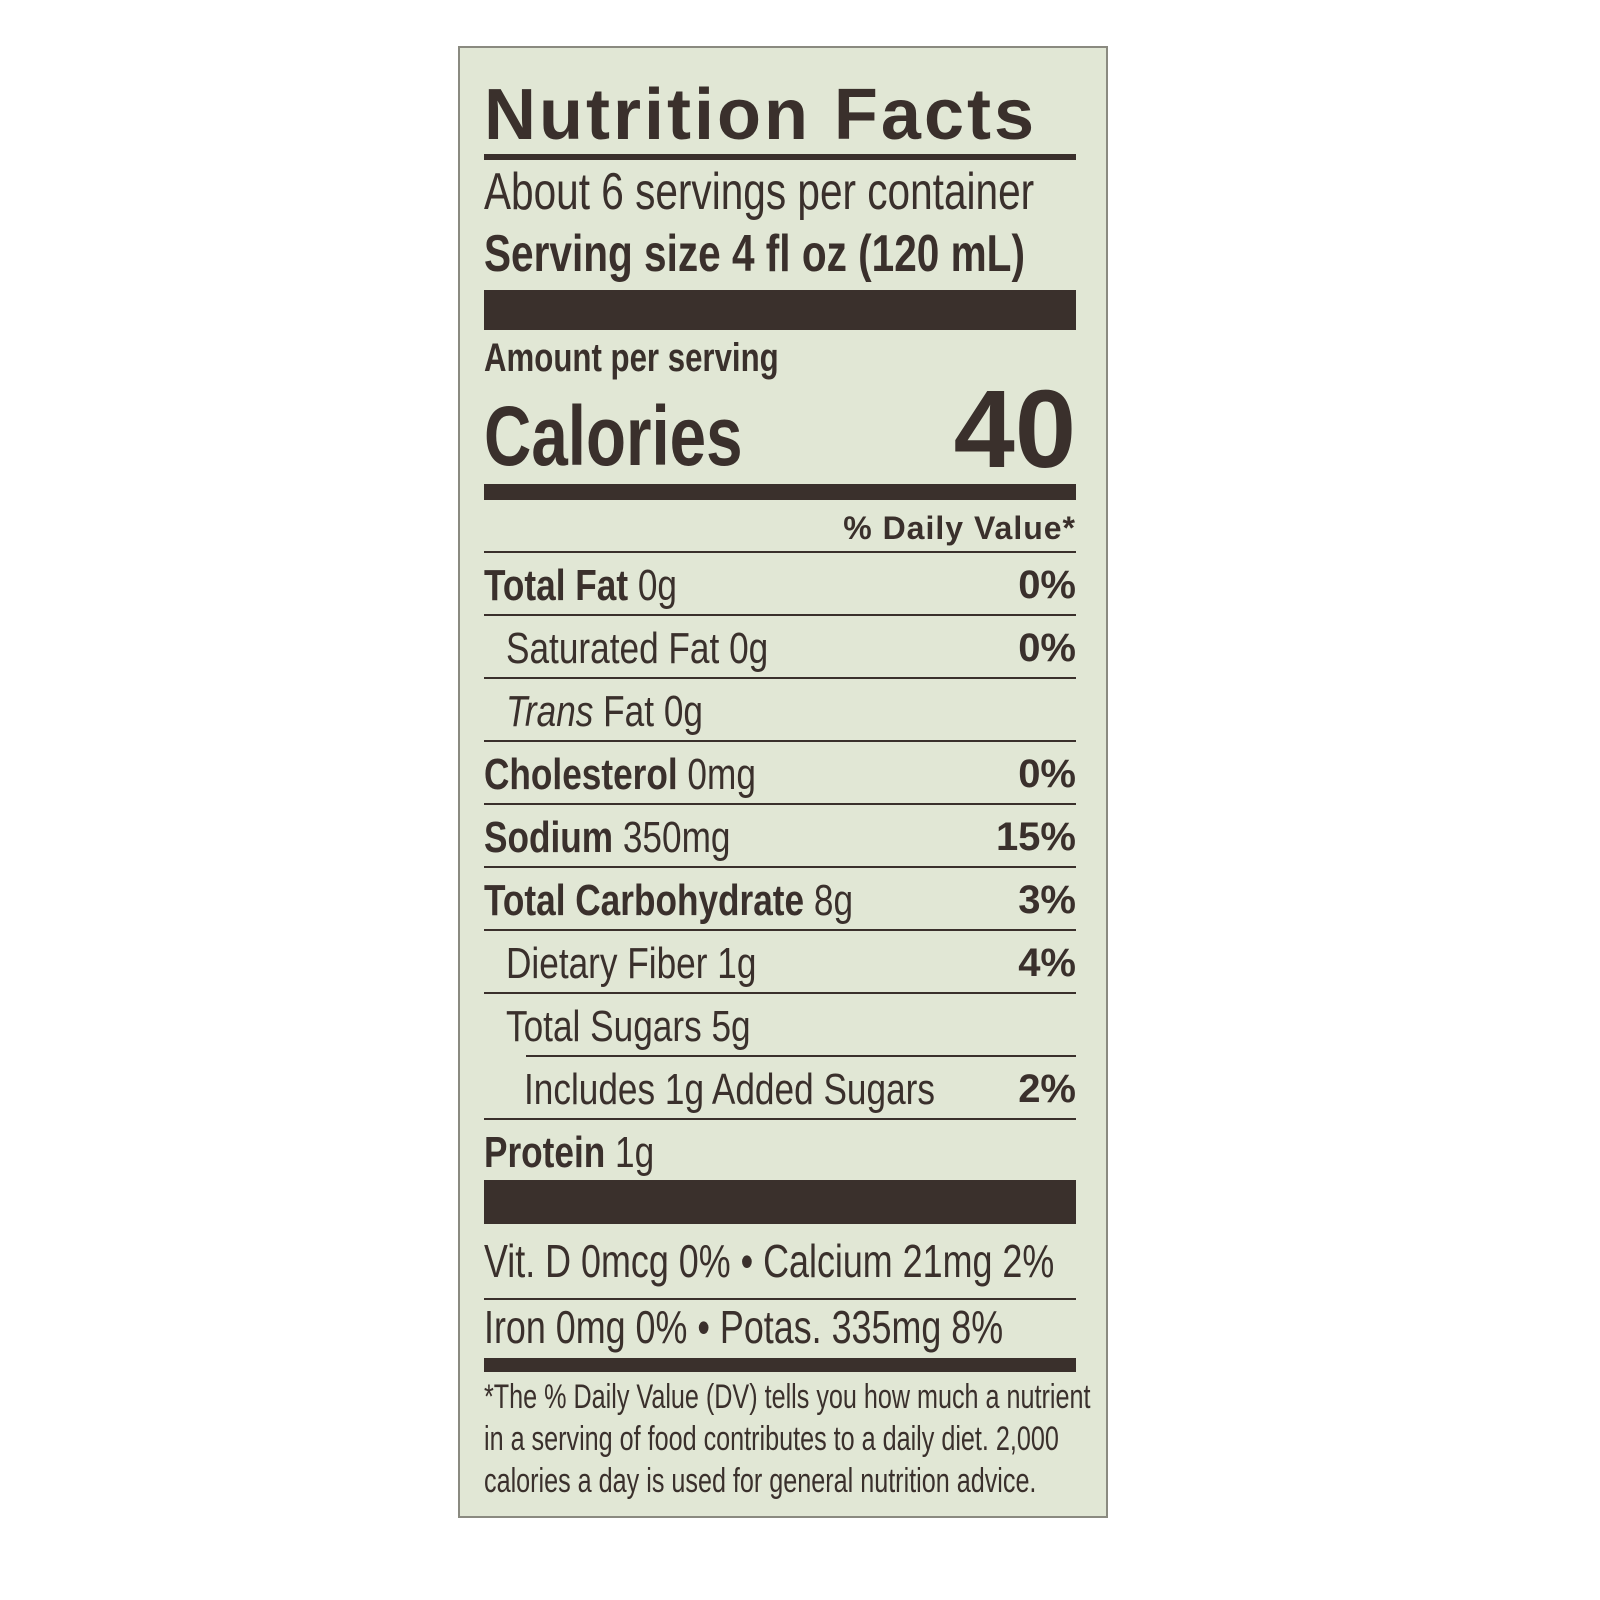 Image resolution: width=1600 pixels, height=1600 pixels. What do you see at coordinates (613, 436) in the screenshot?
I see `calories-label: Calories` at bounding box center [613, 436].